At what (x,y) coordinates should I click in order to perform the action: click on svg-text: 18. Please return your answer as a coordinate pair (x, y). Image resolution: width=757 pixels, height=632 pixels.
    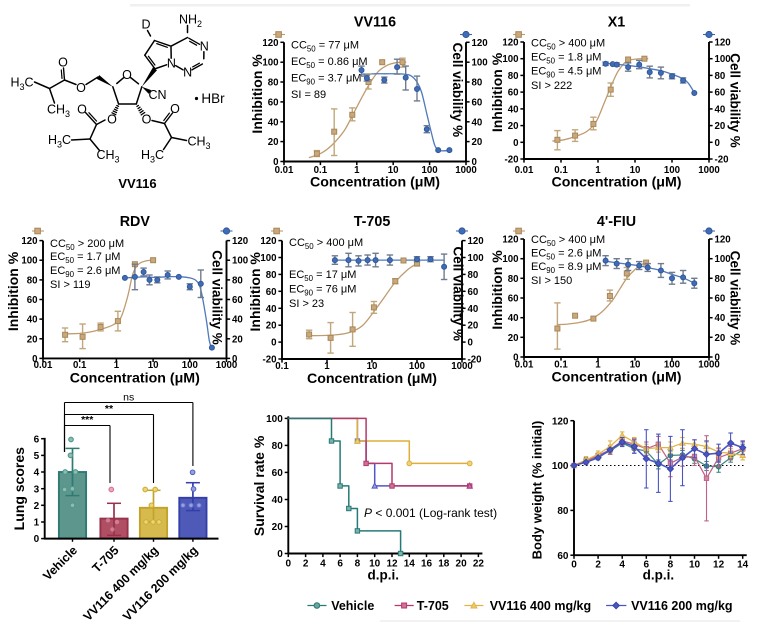
    Looking at the image, I should click on (444, 564).